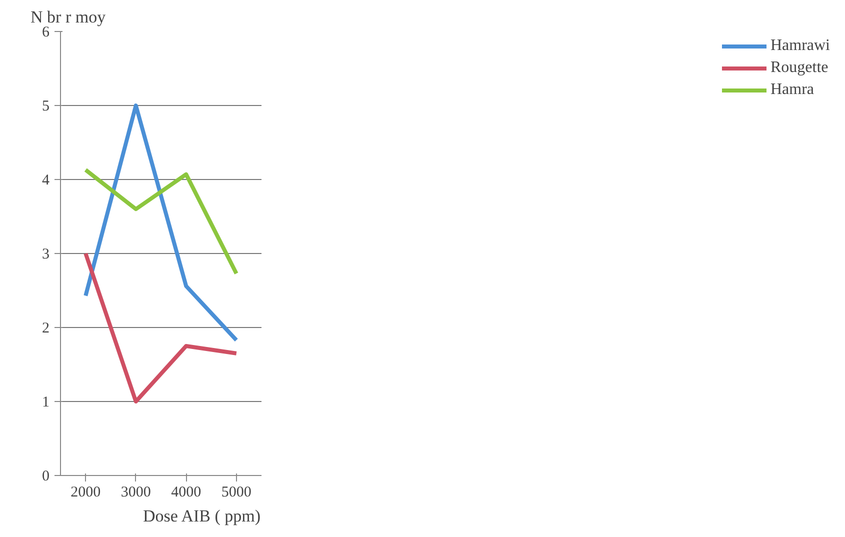 The width and height of the screenshot is (845, 537). What do you see at coordinates (46, 180) in the screenshot?
I see `y-tick-label: 4` at bounding box center [46, 180].